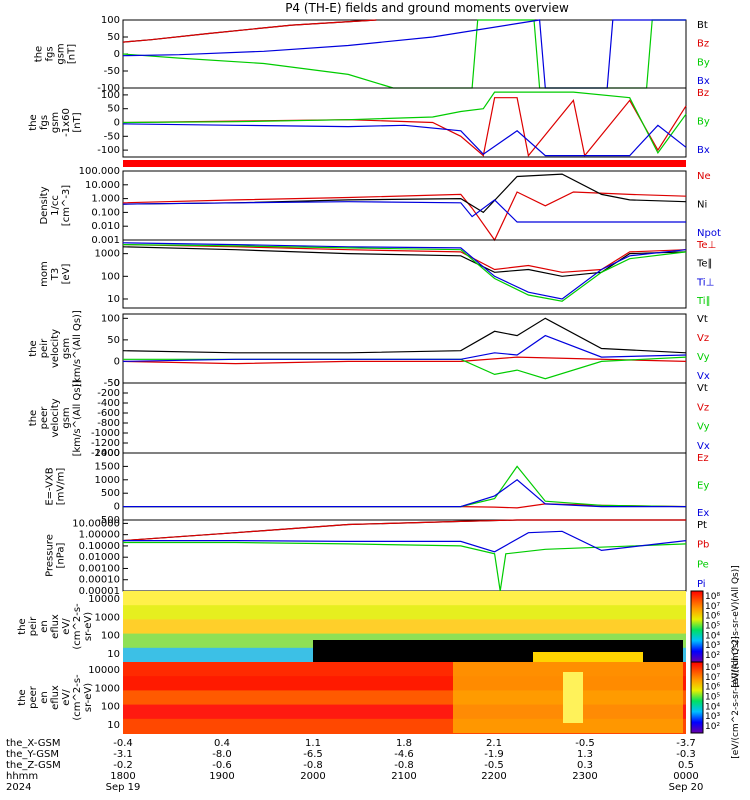 The height and width of the screenshot is (800, 750). Describe the element at coordinates (404, 360) in the screenshot. I see `series-line-Vz` at that location.